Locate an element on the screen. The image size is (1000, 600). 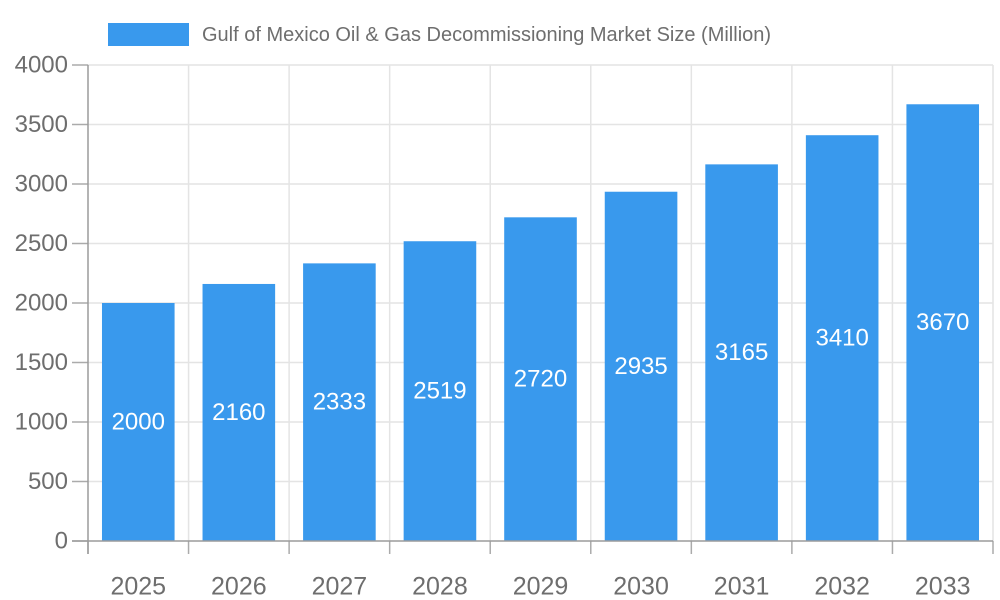
y-tick-label: 1000 is located at coordinates (41, 422).